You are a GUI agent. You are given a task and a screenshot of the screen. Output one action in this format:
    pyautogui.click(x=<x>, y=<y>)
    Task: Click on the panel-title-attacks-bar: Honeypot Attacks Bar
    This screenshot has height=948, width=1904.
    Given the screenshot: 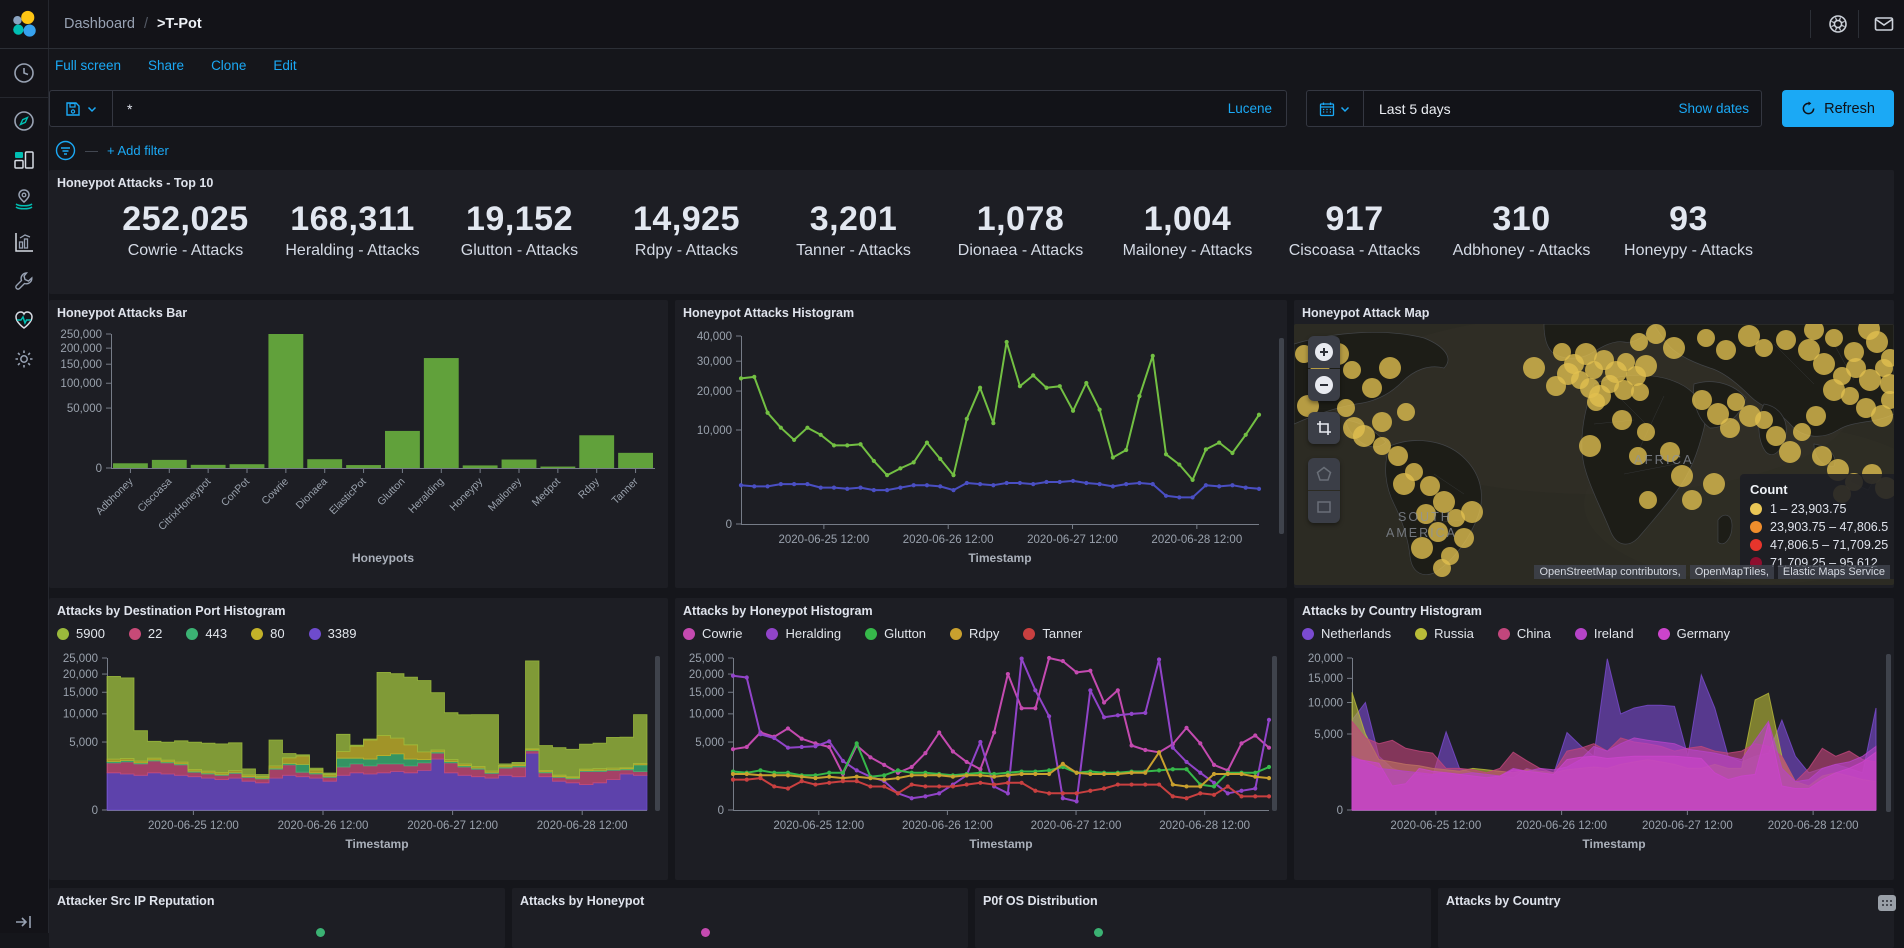 What is the action you would take?
    pyautogui.click(x=122, y=313)
    